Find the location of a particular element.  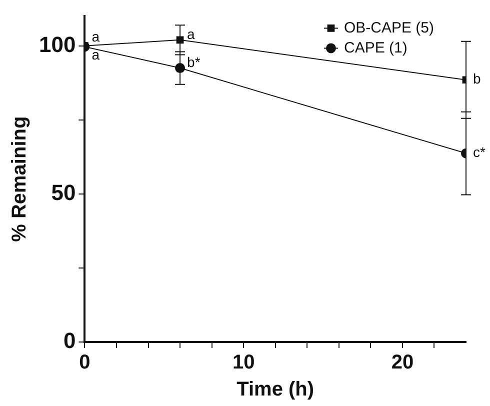

legend-label: OB-CAPE (5) is located at coordinates (389, 27).